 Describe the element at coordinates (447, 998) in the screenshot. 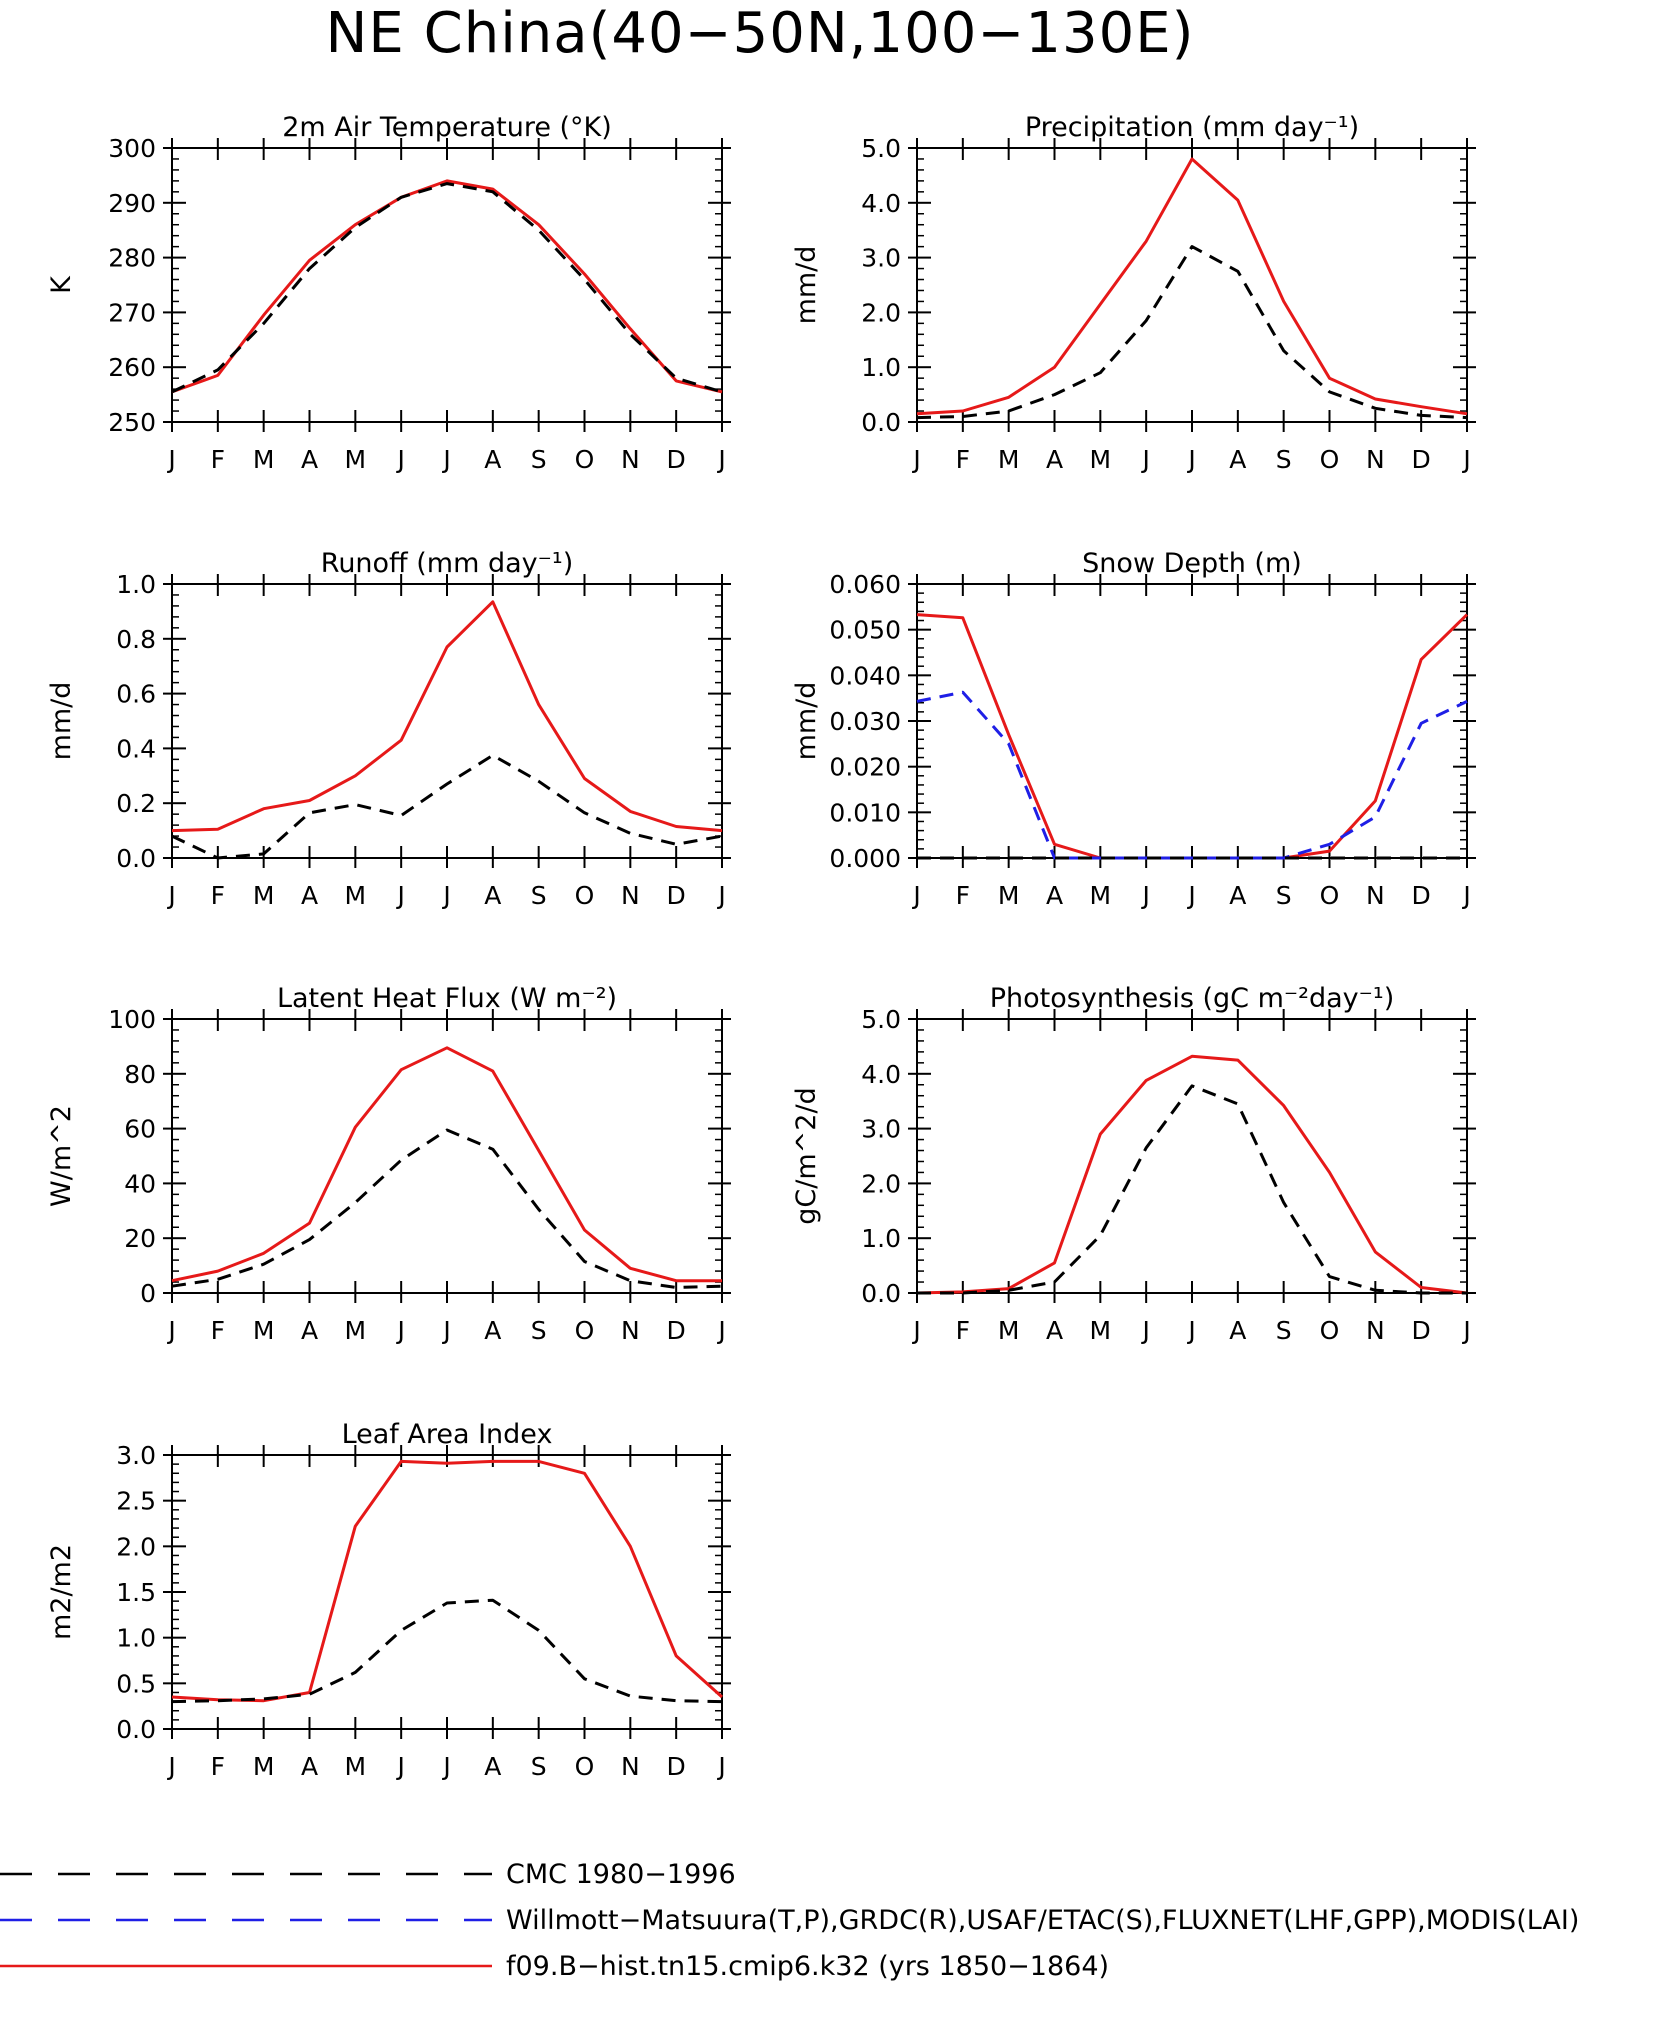

I see `panel-title: Latent Heat Flux (W m⁻²)` at that location.